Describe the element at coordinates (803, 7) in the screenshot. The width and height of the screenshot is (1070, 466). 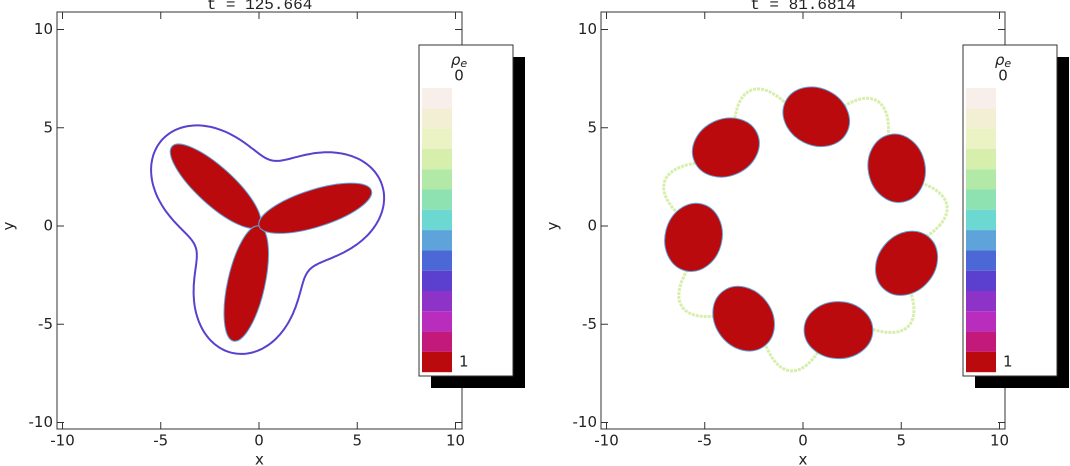
I see `chart-title: t = 81.6814` at that location.